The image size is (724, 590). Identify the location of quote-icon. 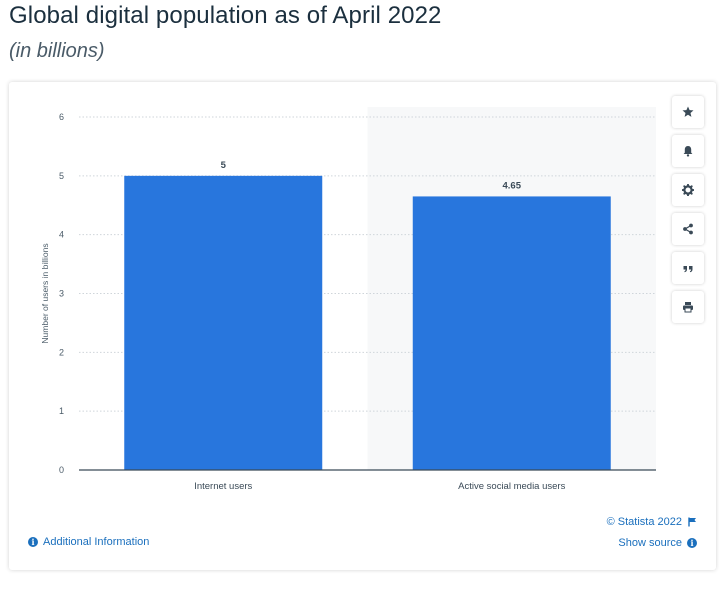
(688, 269).